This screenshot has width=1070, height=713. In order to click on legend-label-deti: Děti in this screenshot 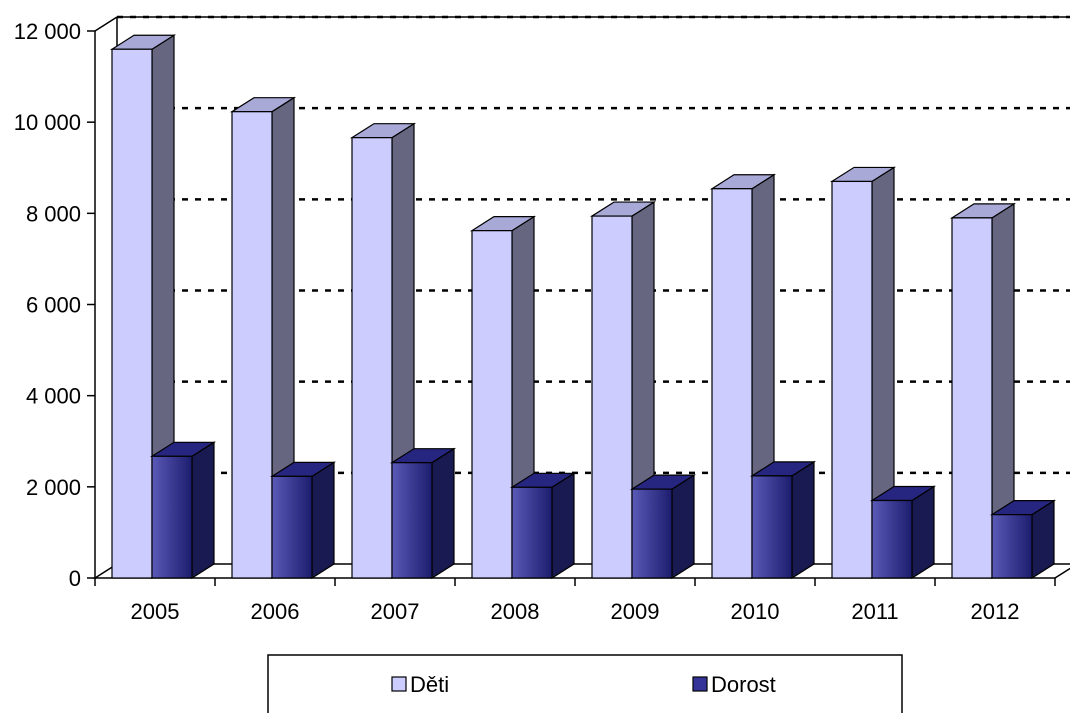, I will do `click(429, 684)`.